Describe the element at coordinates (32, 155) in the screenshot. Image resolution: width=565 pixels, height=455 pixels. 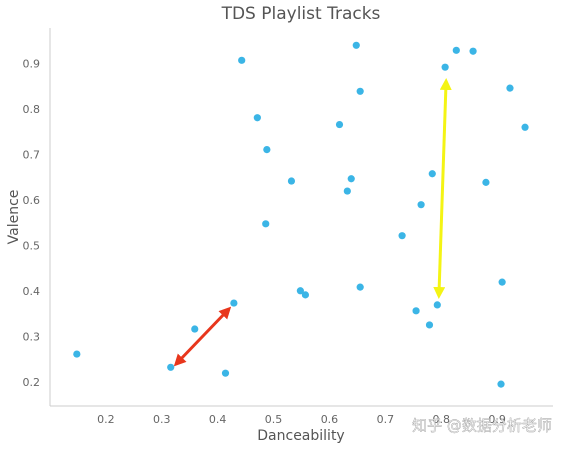
I see `y-tick-label: 0.7` at that location.